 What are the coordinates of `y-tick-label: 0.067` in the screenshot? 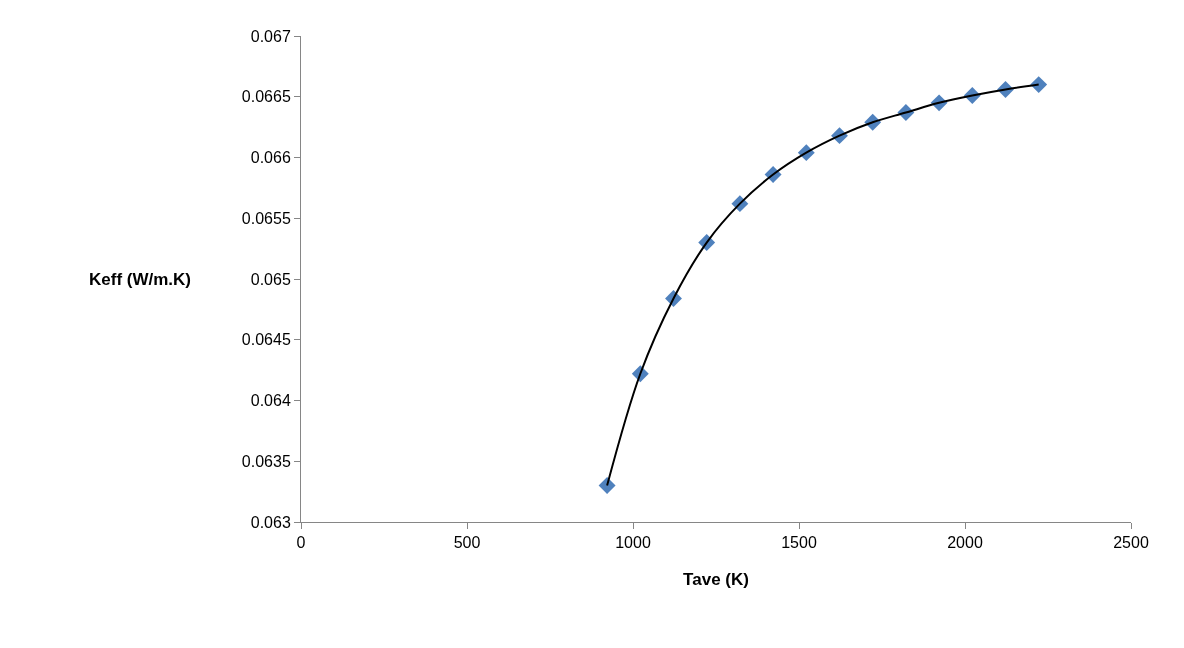 It's located at (270, 36).